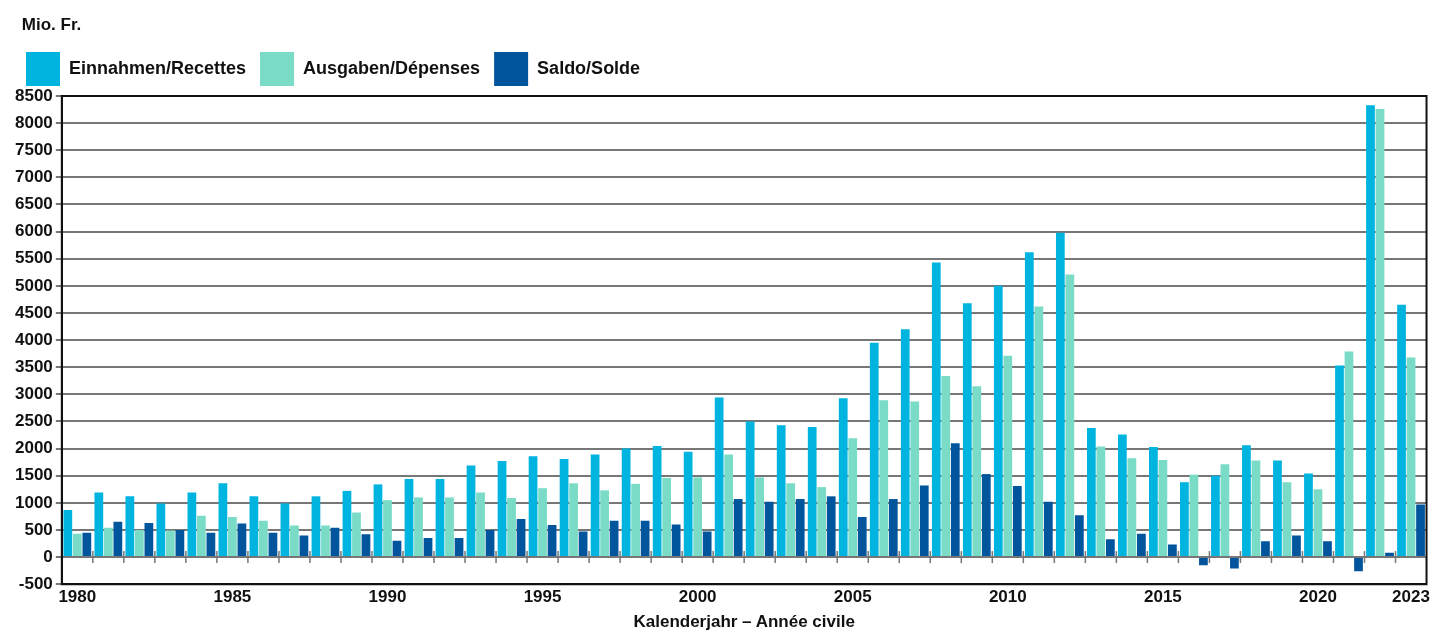 Image resolution: width=1441 pixels, height=643 pixels. I want to click on y-tick-label: 2500, so click(33, 421).